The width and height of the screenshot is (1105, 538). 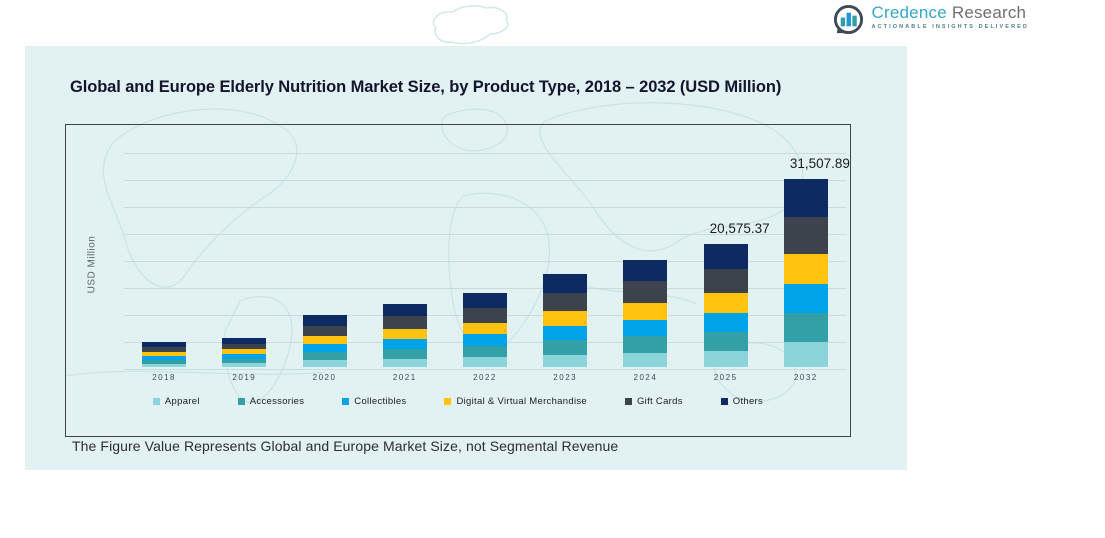 What do you see at coordinates (950, 27) in the screenshot?
I see `brand-tagline: Actionable Insights Delivered` at bounding box center [950, 27].